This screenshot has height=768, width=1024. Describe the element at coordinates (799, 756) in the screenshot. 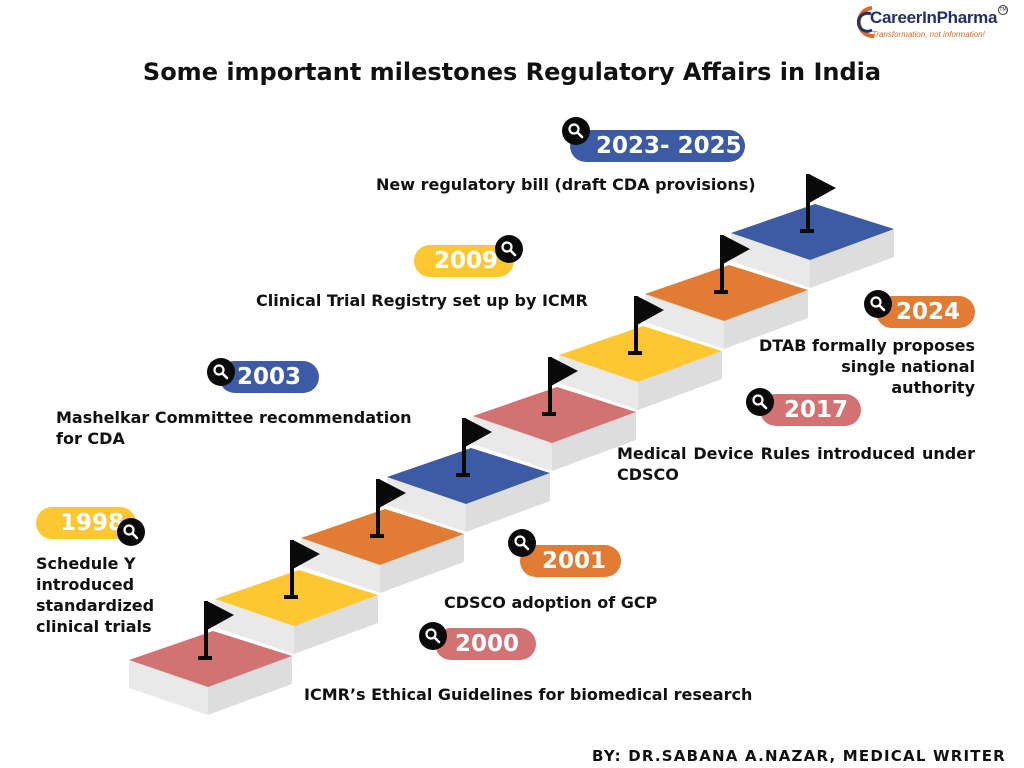

I see `byline: BY: DR.SABANA A.NAZAR, MEDICAL WRITER` at that location.